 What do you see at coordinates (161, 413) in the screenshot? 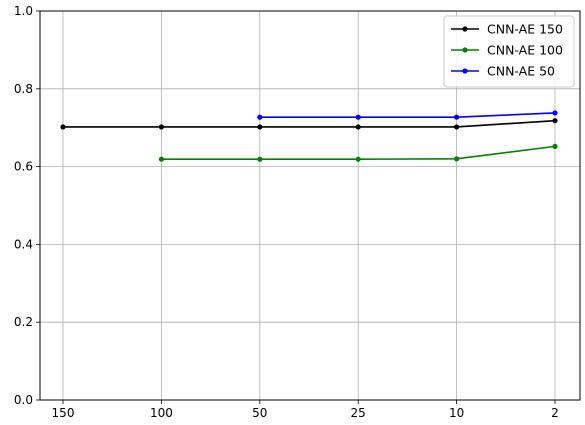
I see `x-tick-label: 100` at bounding box center [161, 413].